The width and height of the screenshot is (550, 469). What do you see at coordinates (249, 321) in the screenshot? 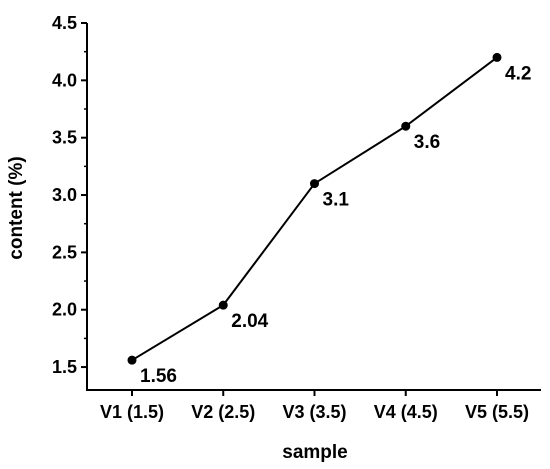
I see `data-label: 2.04` at bounding box center [249, 321].